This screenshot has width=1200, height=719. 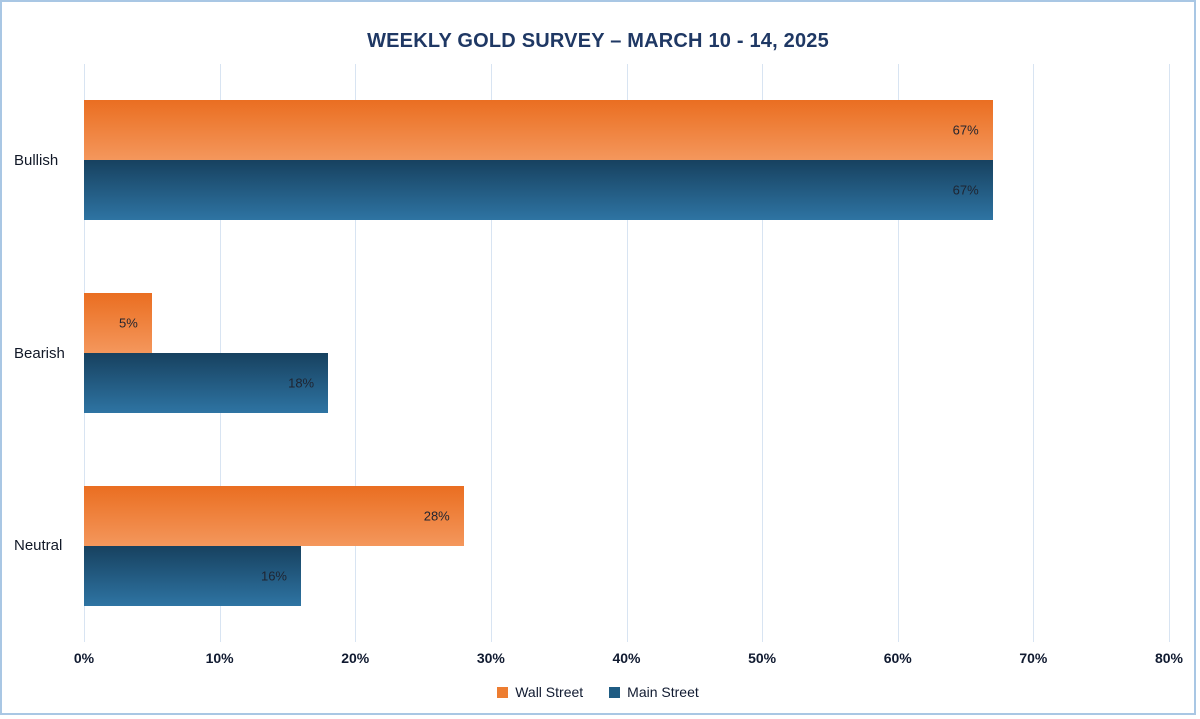 I want to click on legend-label: Wall Street, so click(x=549, y=692).